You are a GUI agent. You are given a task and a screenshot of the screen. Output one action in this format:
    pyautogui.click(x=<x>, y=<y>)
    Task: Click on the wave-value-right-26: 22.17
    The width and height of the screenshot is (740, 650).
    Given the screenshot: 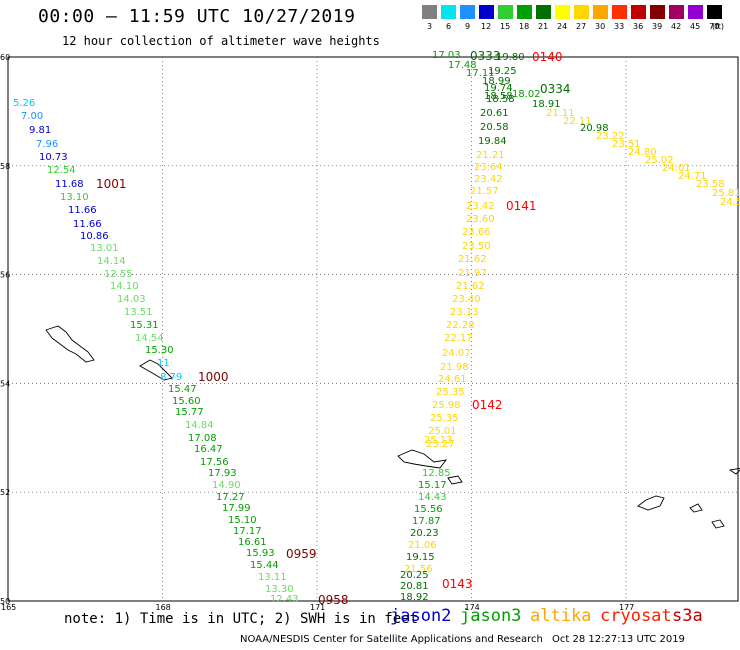 What is the action you would take?
    pyautogui.click(x=458, y=338)
    